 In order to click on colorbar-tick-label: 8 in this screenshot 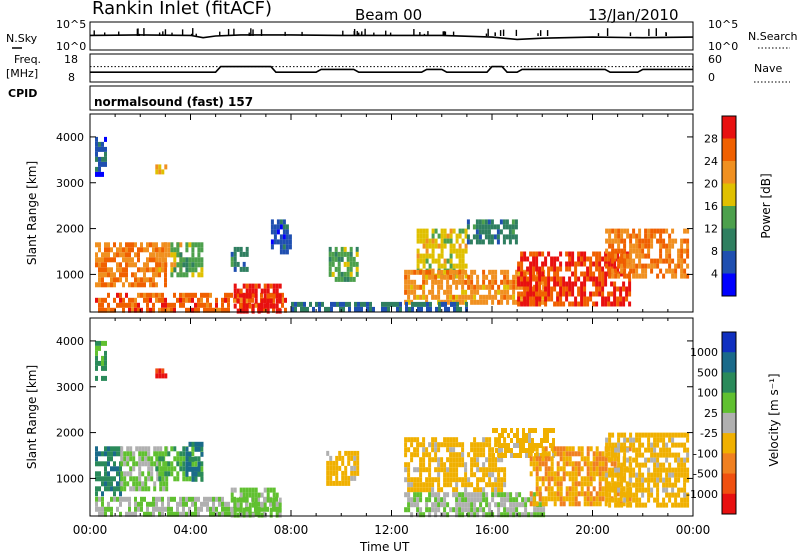, I will do `click(714, 251)`.